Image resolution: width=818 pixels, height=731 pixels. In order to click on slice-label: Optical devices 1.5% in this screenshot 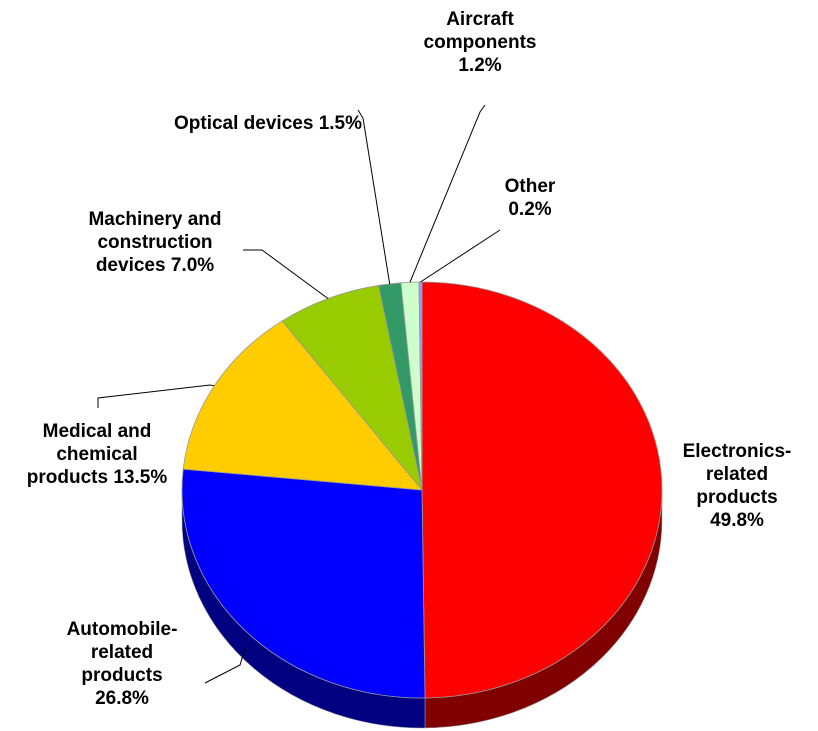, I will do `click(268, 123)`.